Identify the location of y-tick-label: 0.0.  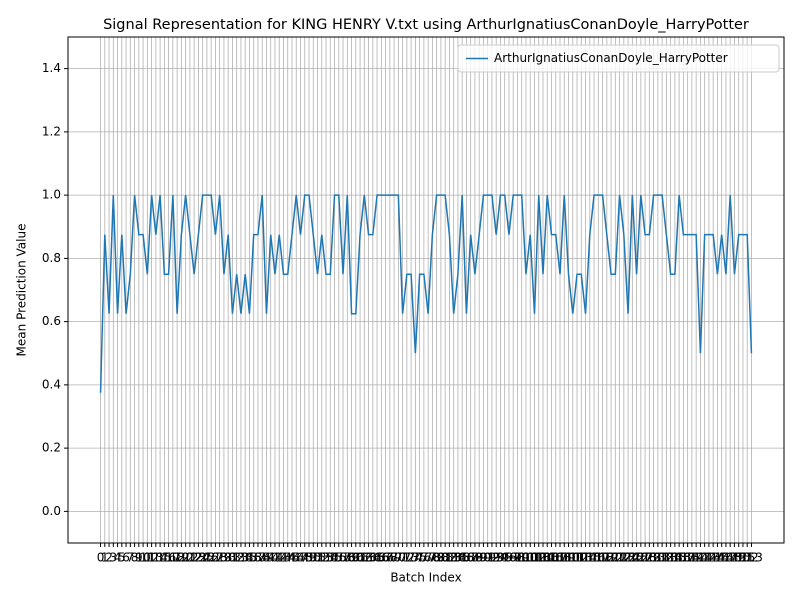
(51, 511).